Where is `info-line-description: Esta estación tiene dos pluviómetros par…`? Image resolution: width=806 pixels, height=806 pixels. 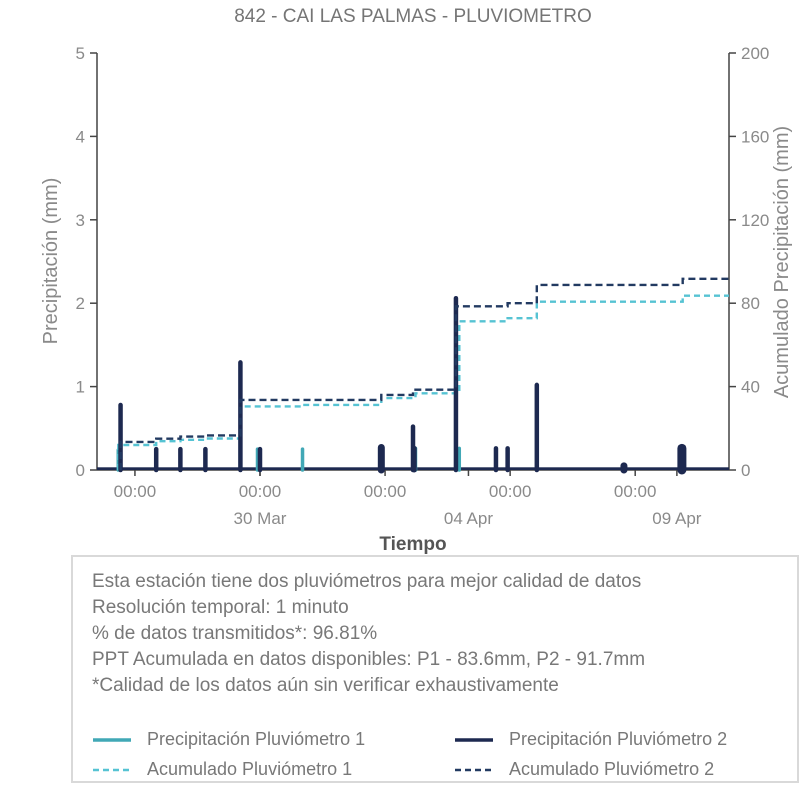 info-line-description: Esta estación tiene dos pluviómetros par… is located at coordinates (367, 581).